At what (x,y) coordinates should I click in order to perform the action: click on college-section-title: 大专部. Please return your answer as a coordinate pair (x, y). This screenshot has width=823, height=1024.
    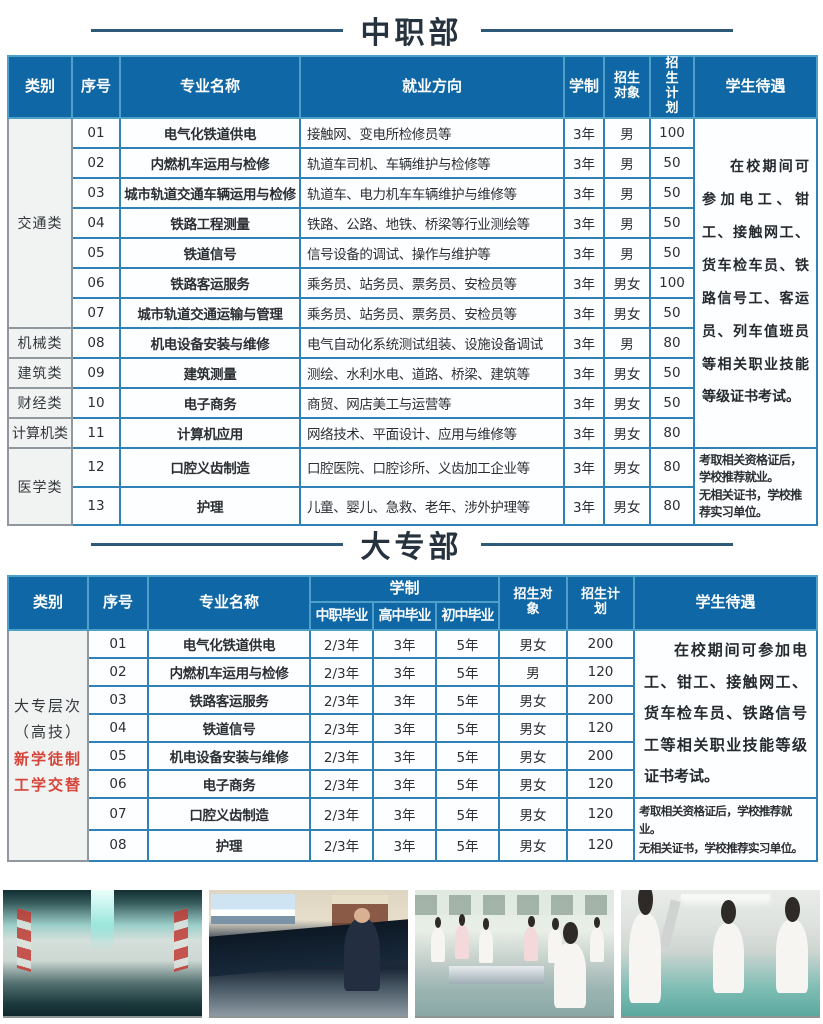
    Looking at the image, I should click on (411, 544).